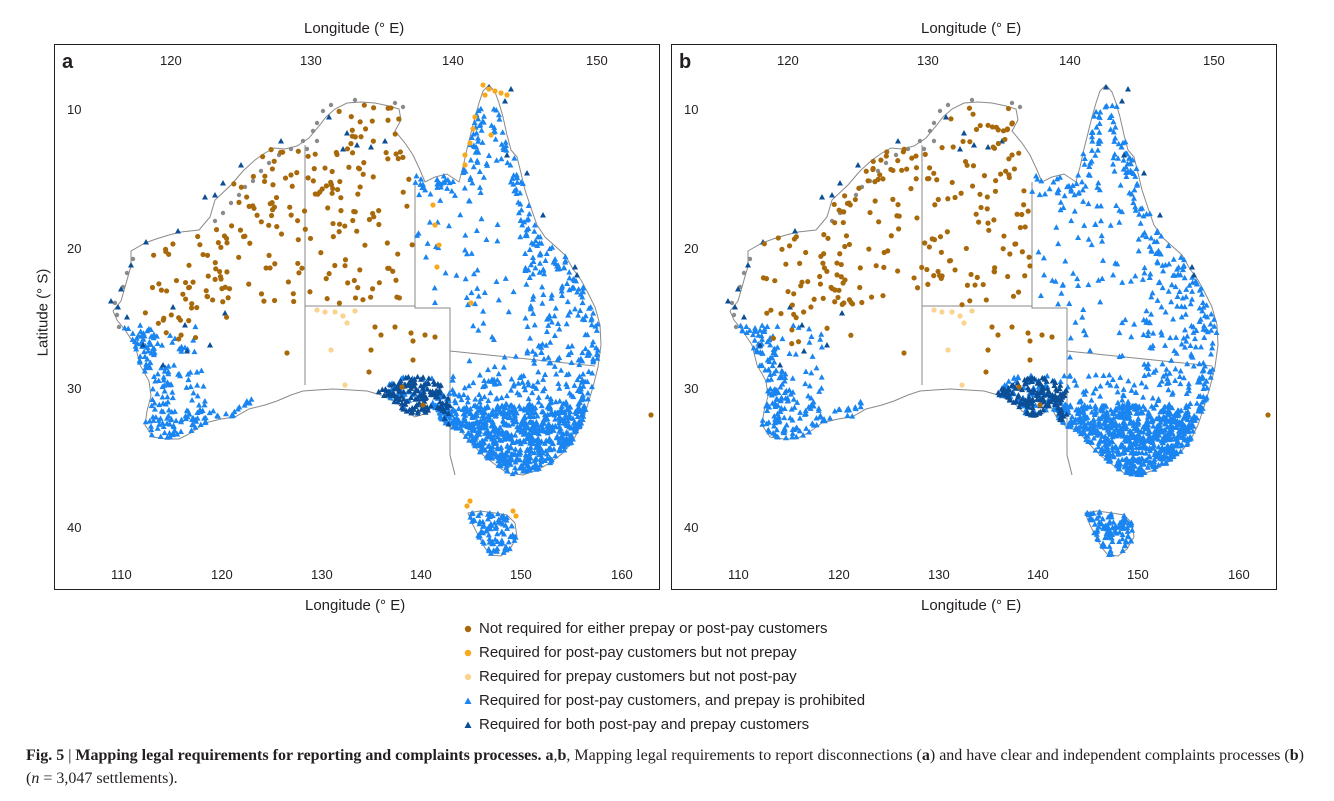 The image size is (1334, 801). What do you see at coordinates (622, 574) in the screenshot?
I see `bottom-longitude-tick: 160` at bounding box center [622, 574].